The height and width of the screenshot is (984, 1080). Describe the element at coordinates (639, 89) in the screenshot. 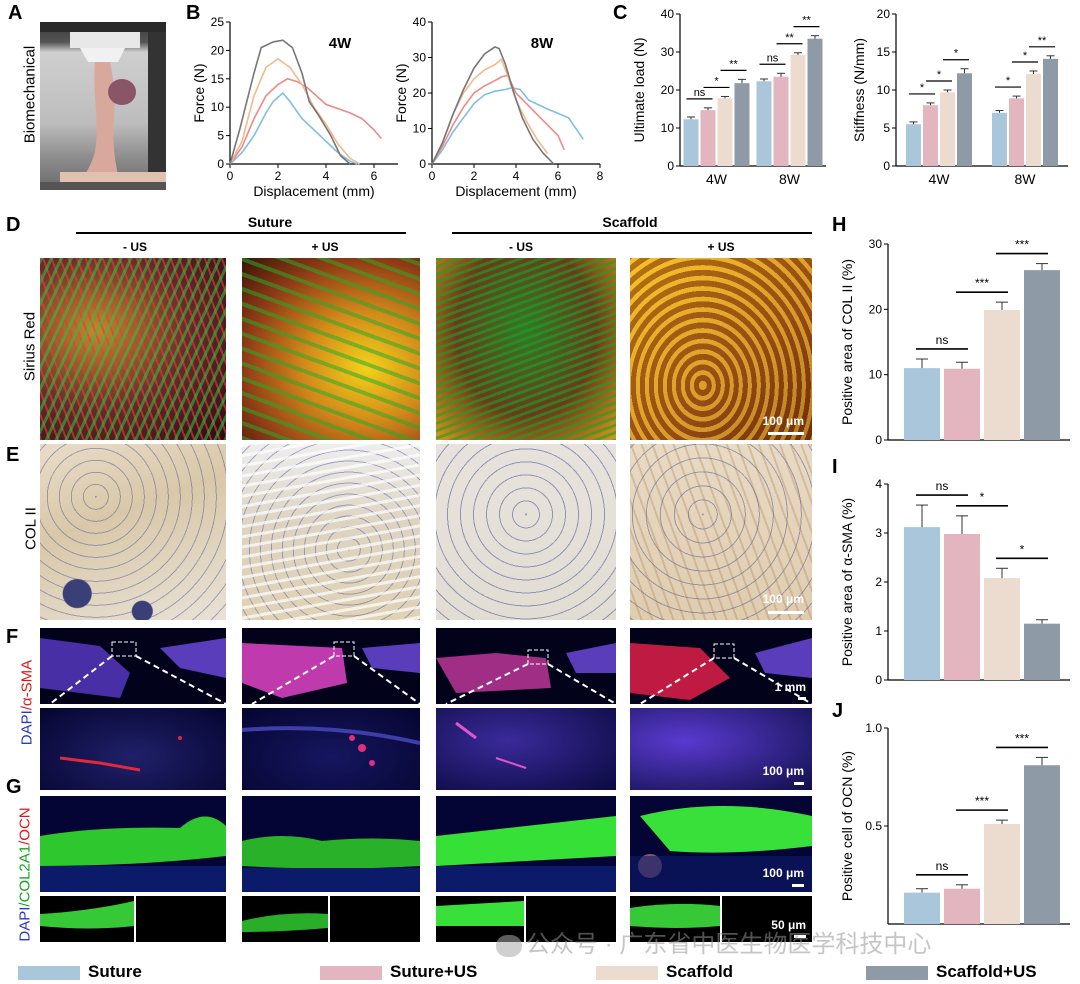

I see `y-axis-label: Ultimate load (N)` at that location.